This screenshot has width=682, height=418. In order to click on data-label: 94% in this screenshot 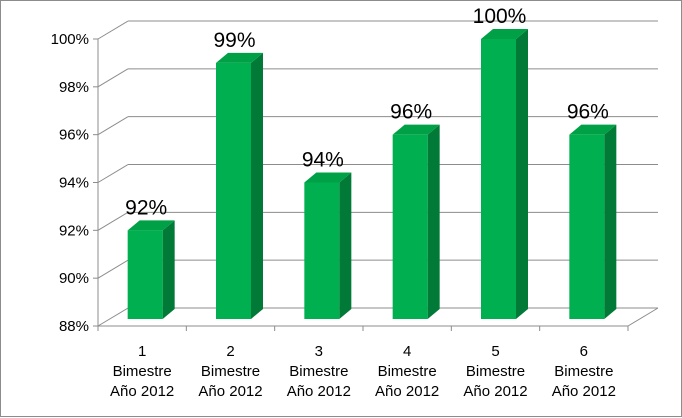, I will do `click(323, 160)`.